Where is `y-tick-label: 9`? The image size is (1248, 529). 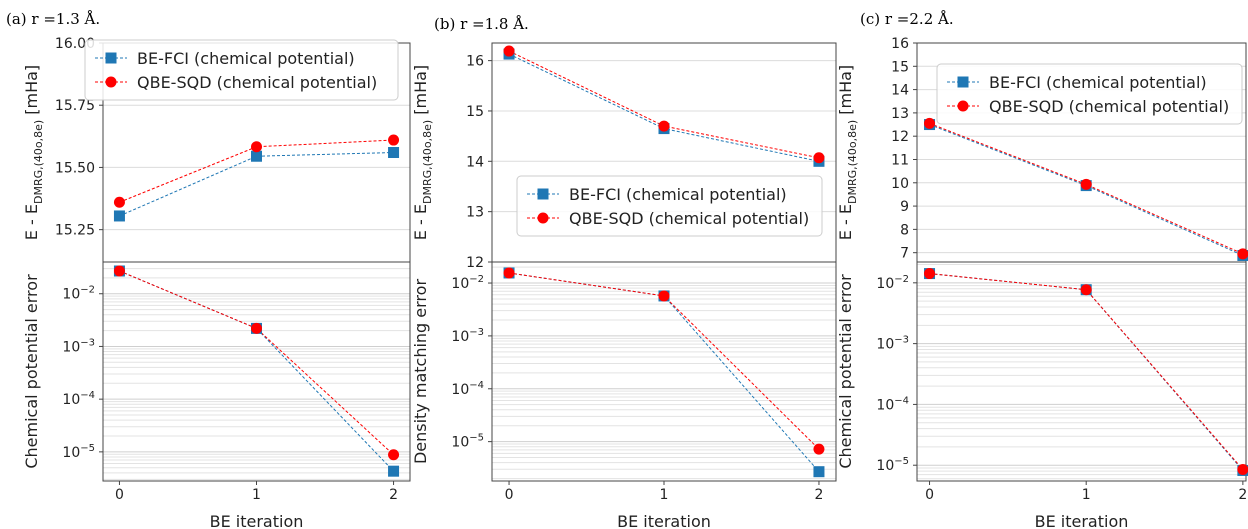 y-tick-label: 9 is located at coordinates (904, 207).